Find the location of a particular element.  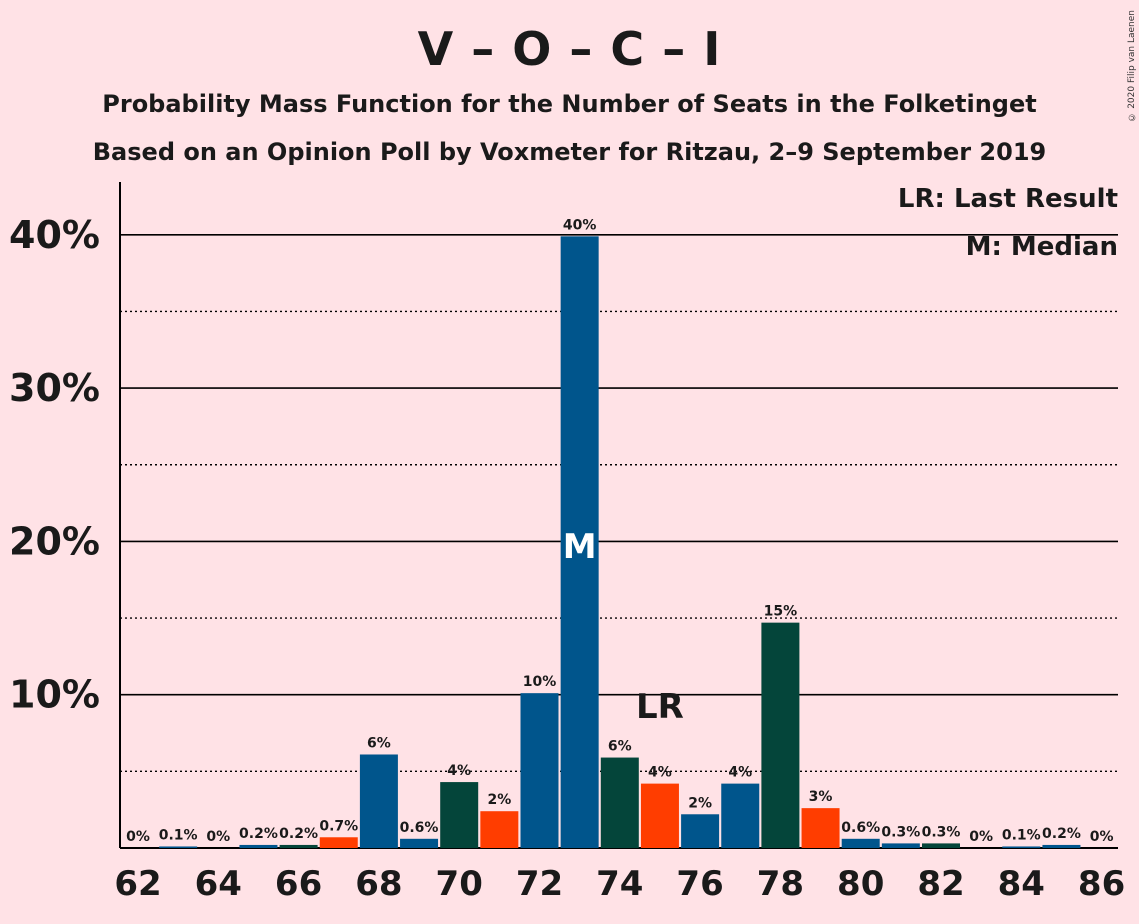

bar-label-77: 4% is located at coordinates (740, 773).